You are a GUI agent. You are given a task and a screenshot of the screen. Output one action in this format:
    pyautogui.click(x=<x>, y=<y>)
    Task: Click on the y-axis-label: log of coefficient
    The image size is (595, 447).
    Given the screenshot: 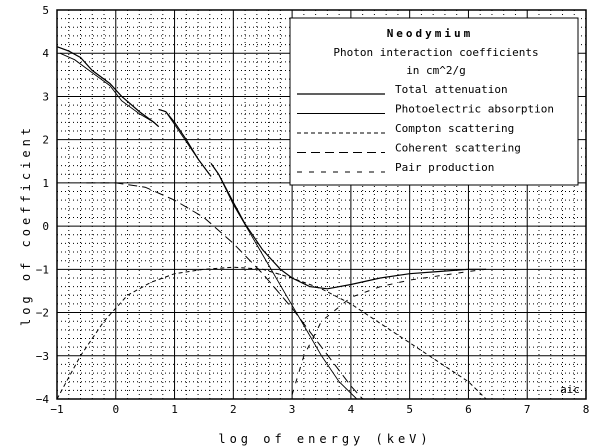 What is the action you would take?
    pyautogui.click(x=26, y=225)
    